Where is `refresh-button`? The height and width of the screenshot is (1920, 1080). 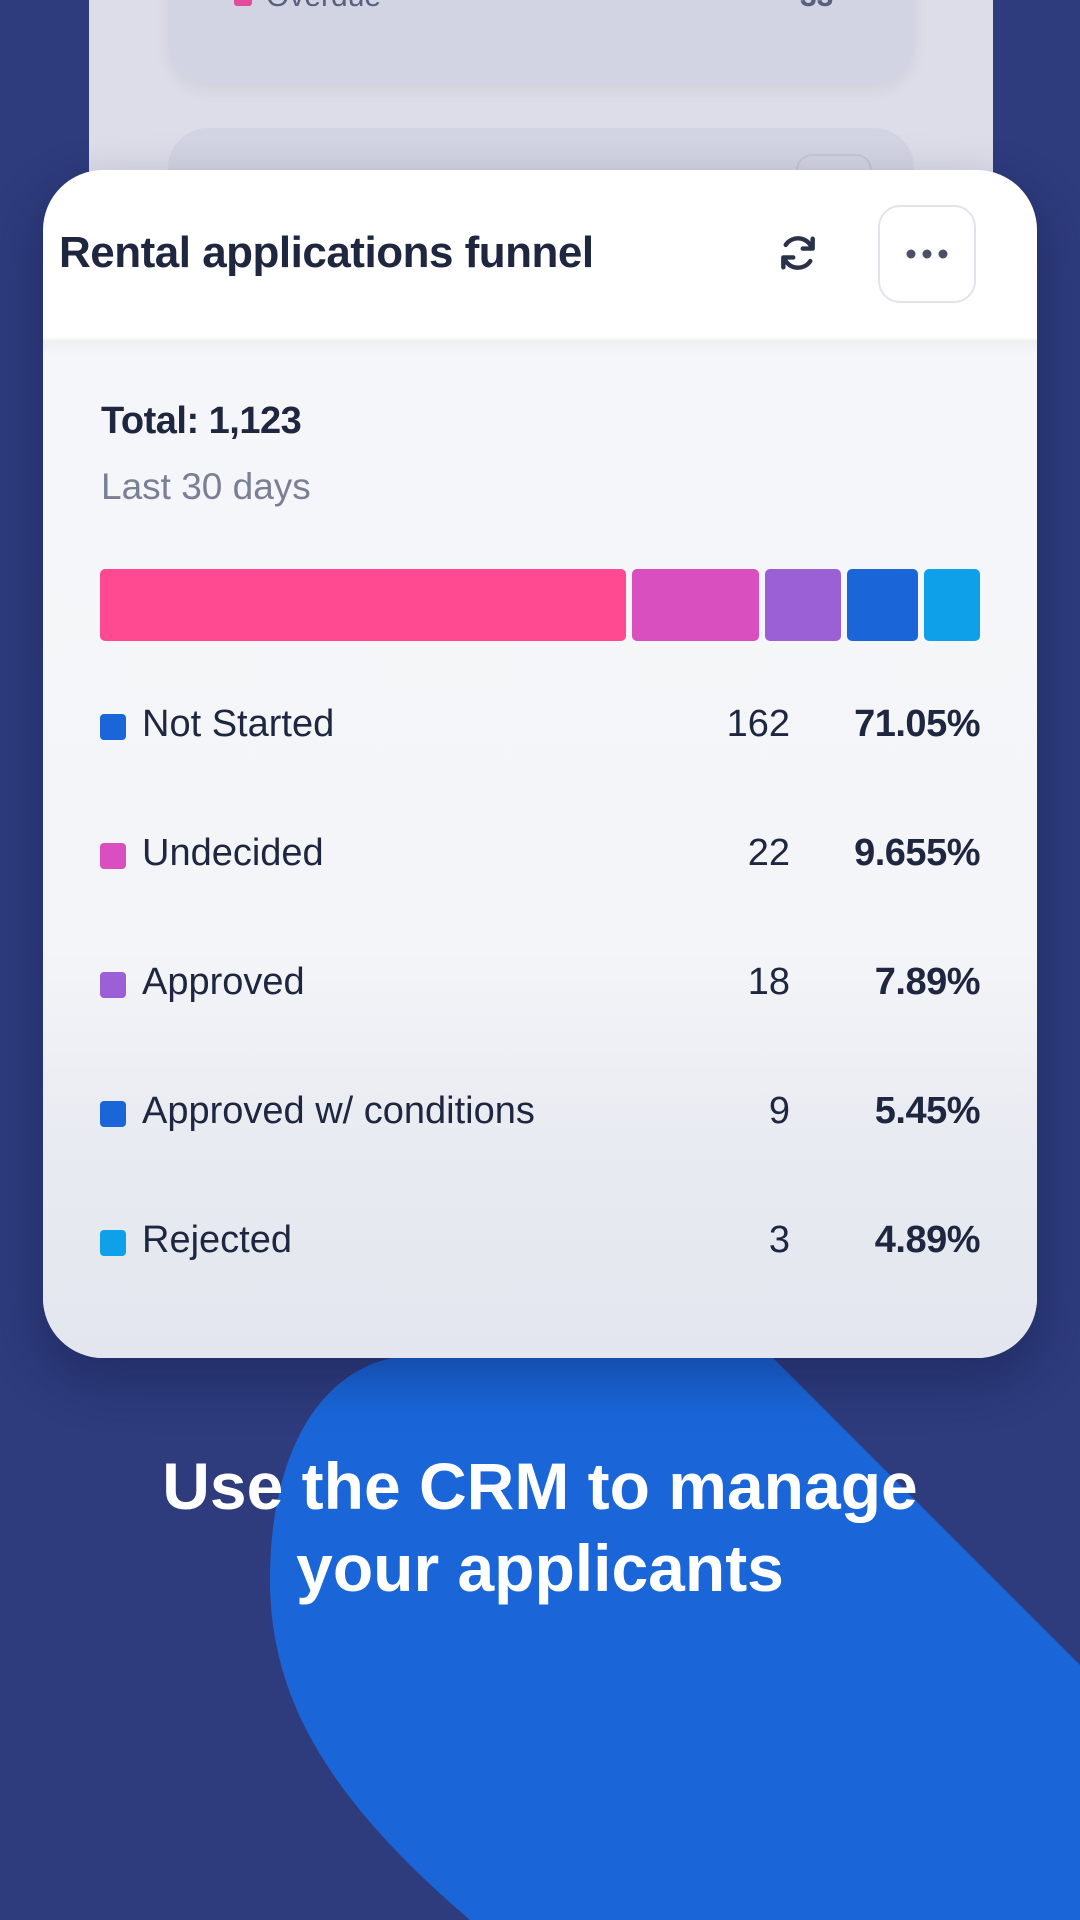
refresh-button is located at coordinates (798, 253).